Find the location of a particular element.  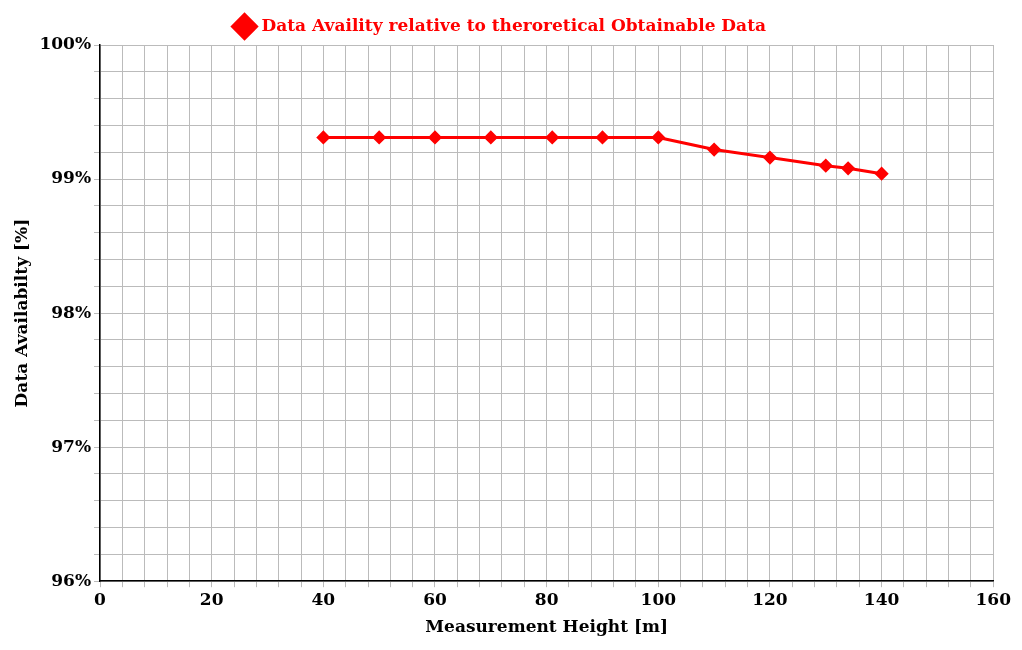

x-axis-title: Measurement Height [m] is located at coordinates (547, 626).